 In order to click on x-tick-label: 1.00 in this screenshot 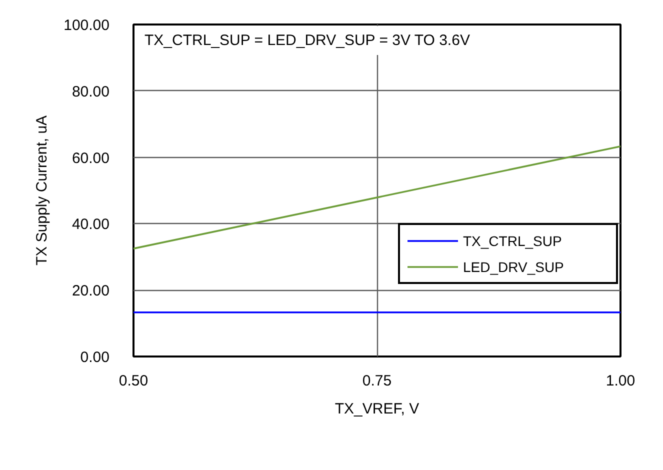, I will do `click(621, 381)`.